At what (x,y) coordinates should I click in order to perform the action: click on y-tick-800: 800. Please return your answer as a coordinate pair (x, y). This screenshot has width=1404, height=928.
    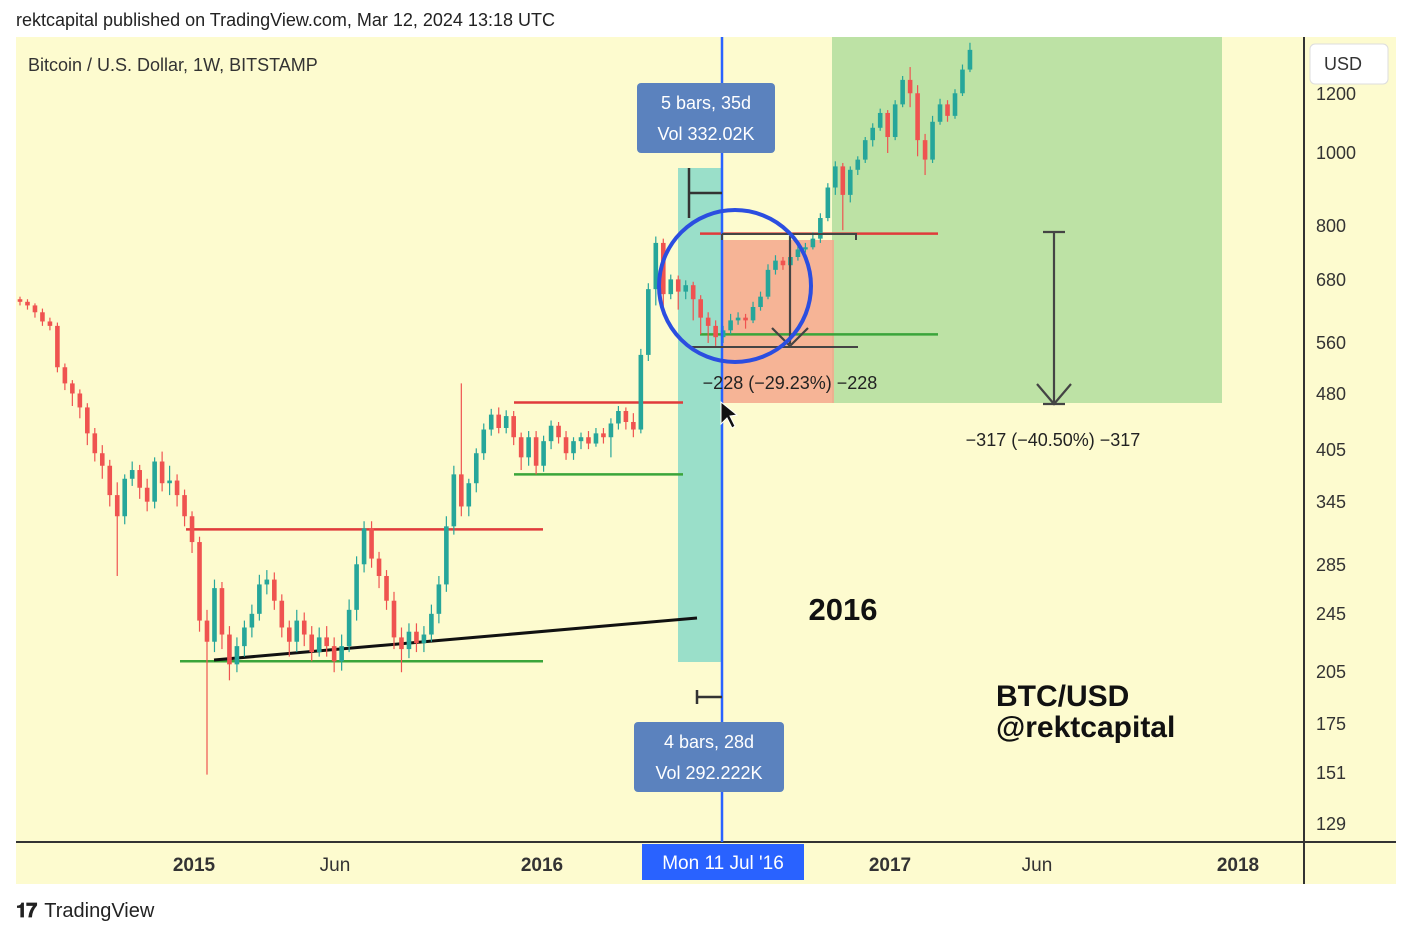
    Looking at the image, I should click on (1331, 226).